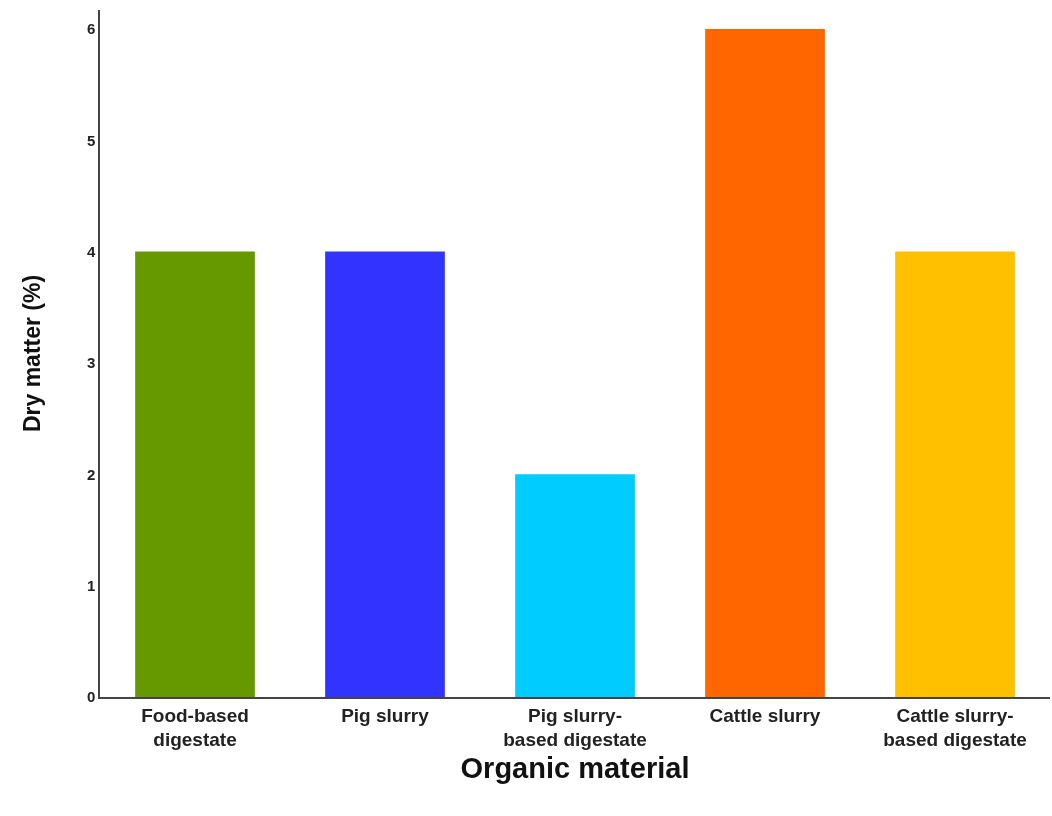 The image size is (1052, 816). What do you see at coordinates (575, 767) in the screenshot?
I see `x-axis-title: Organic material` at bounding box center [575, 767].